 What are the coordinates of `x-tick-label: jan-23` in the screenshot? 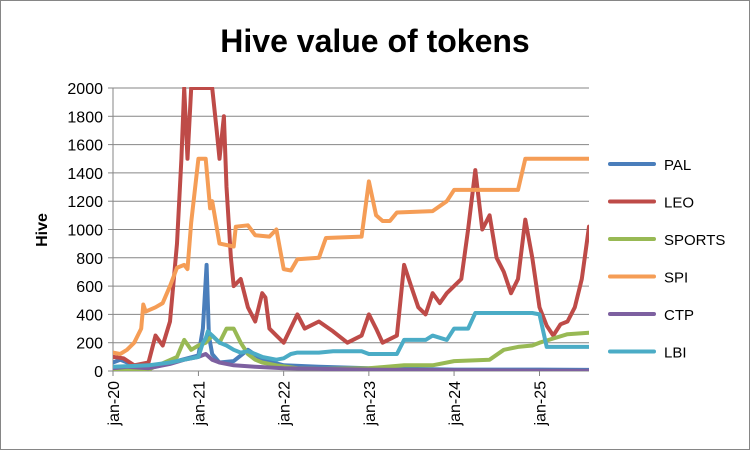 It's located at (370, 404).